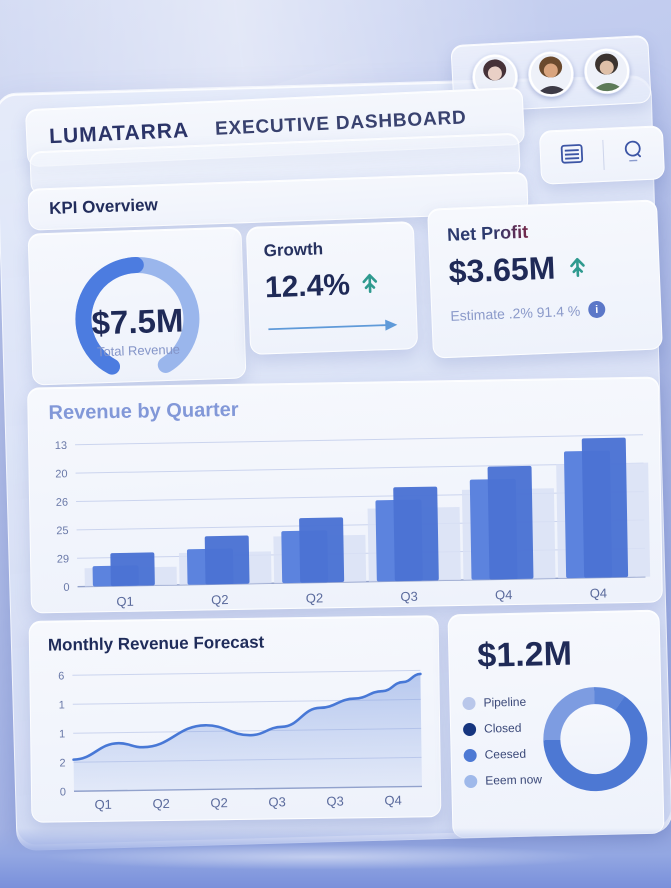 The image size is (671, 888). Describe the element at coordinates (61, 446) in the screenshot. I see `svg-text: 13` at that location.